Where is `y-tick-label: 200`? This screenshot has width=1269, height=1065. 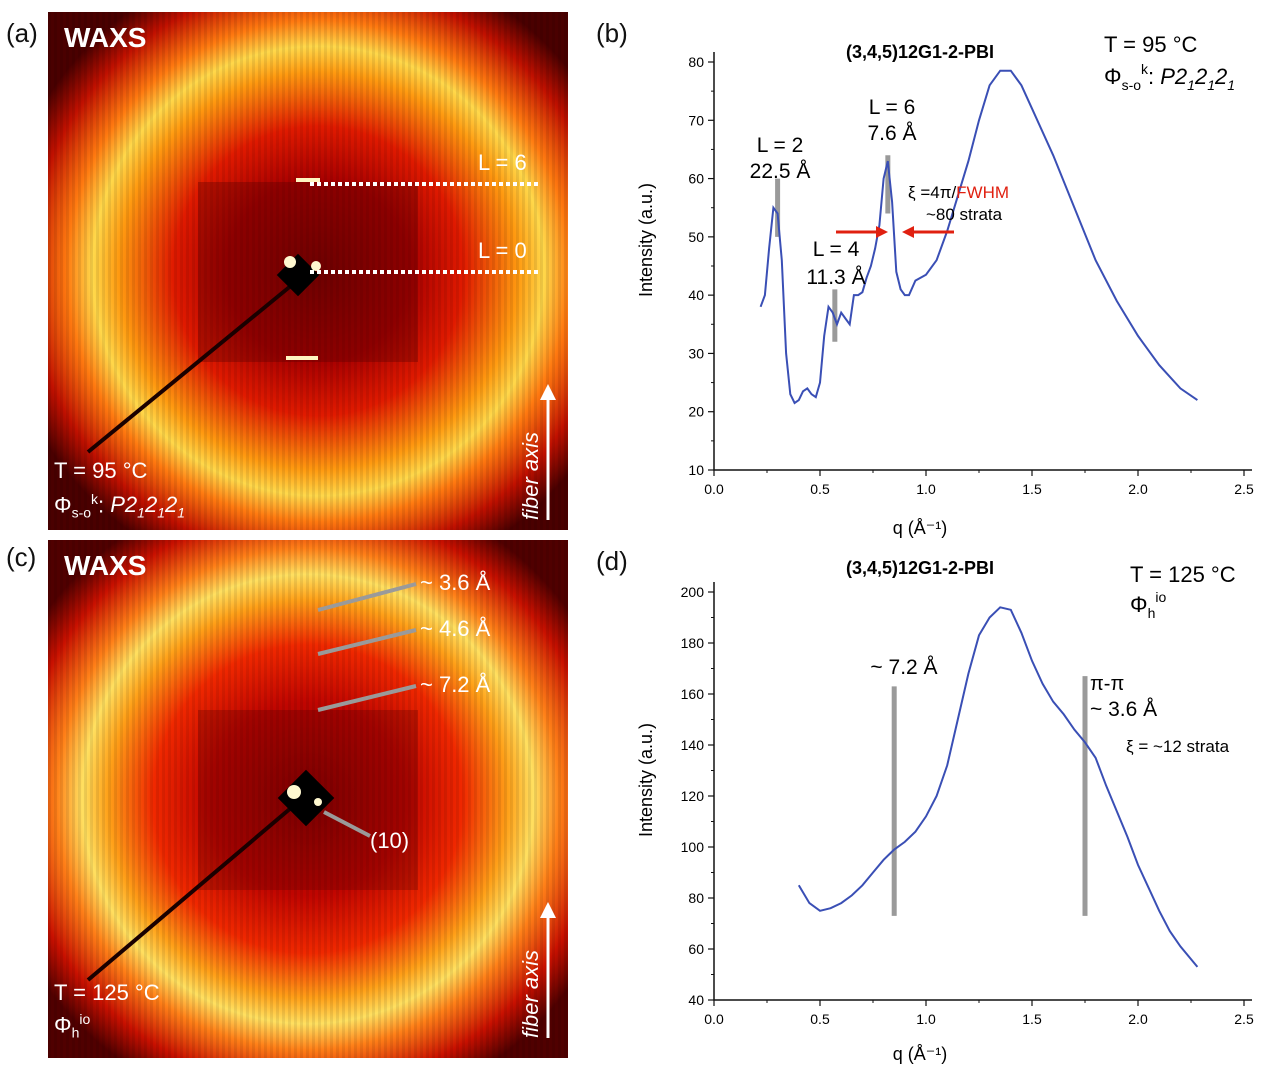 y-tick-label: 200 is located at coordinates (693, 592).